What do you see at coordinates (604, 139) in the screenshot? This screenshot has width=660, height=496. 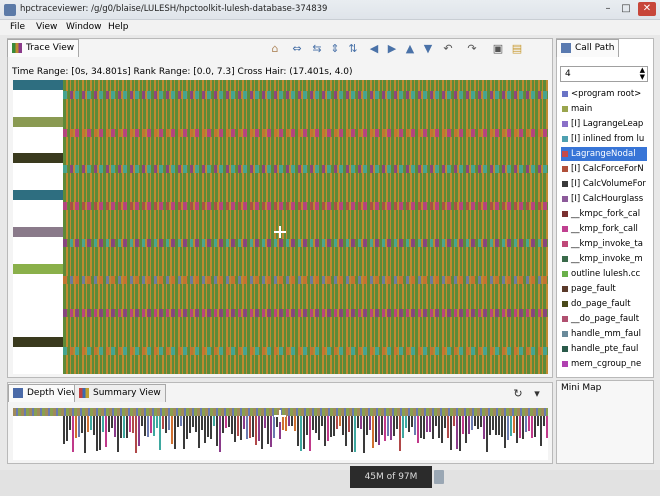 I see `call-path-item: [I] inlined from lu` at bounding box center [604, 139].